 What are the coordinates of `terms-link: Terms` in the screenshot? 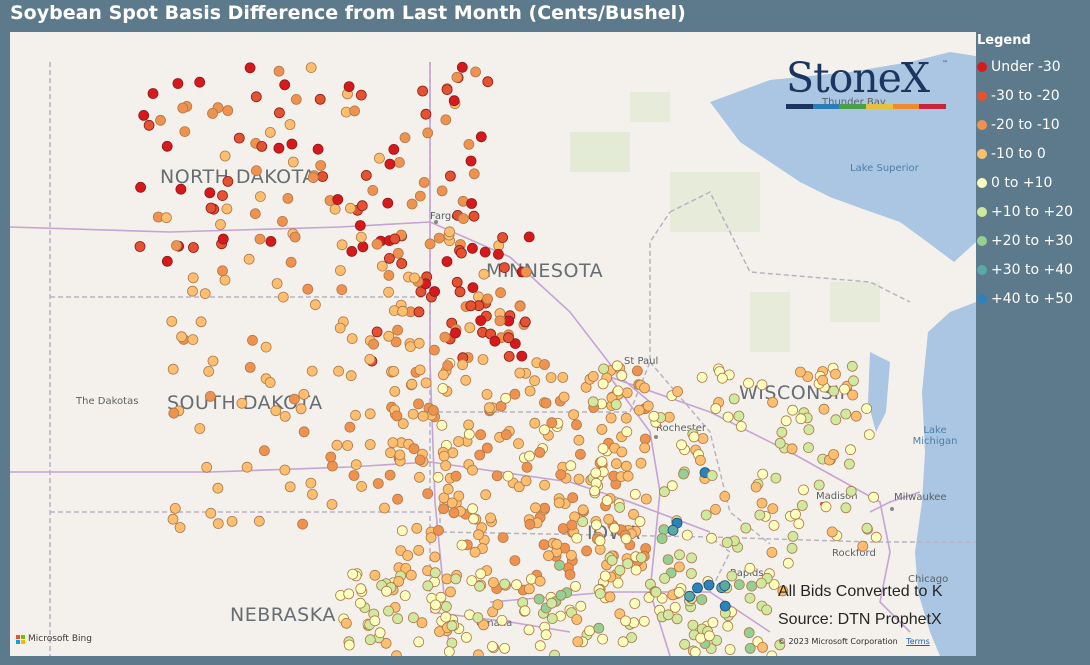 It's located at (918, 641).